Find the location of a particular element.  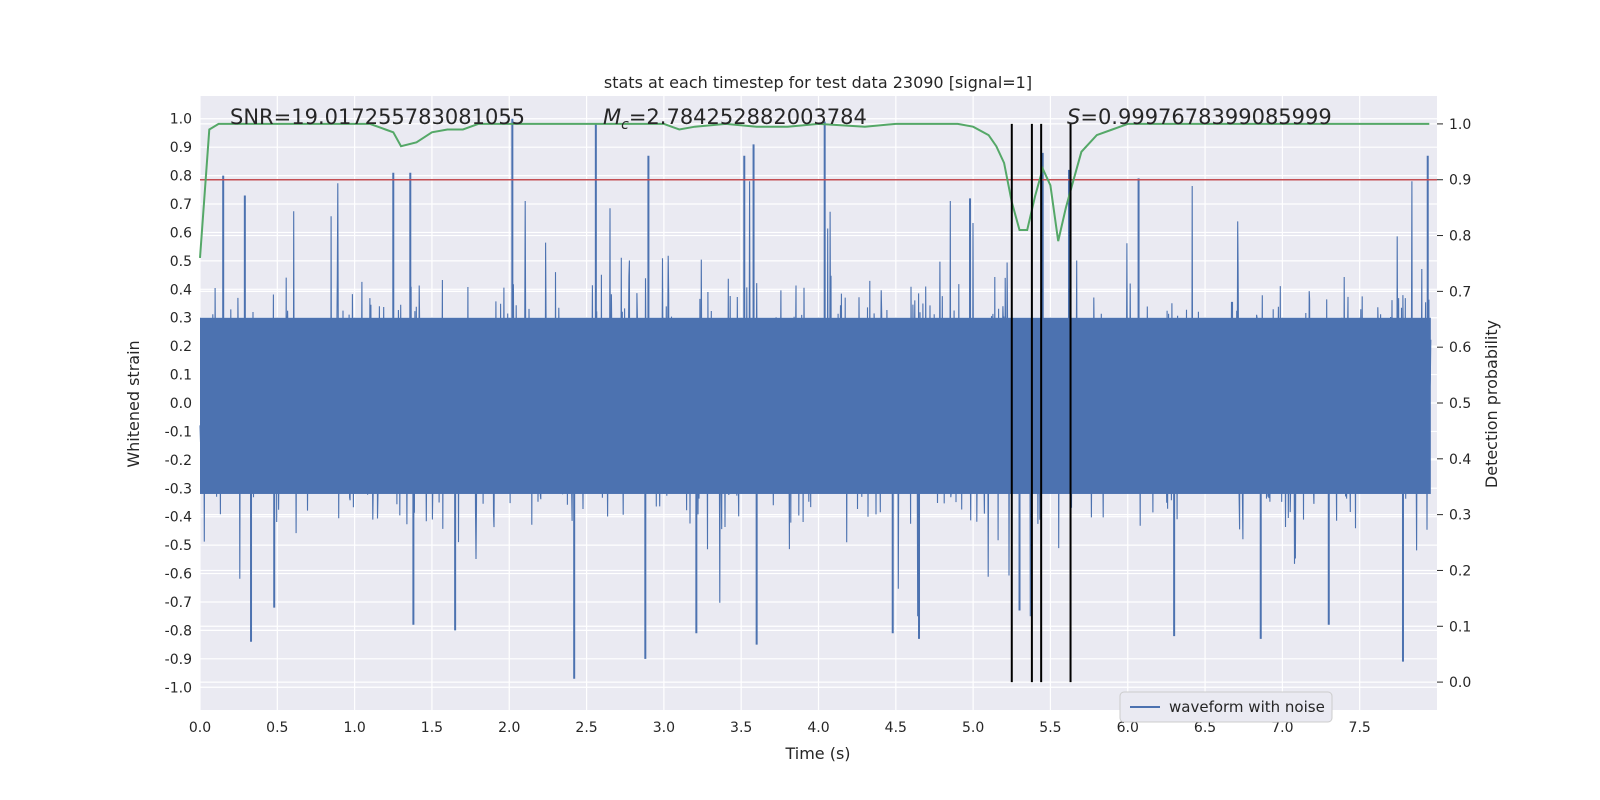

y-left-tick-label: 1.0 is located at coordinates (181, 120).